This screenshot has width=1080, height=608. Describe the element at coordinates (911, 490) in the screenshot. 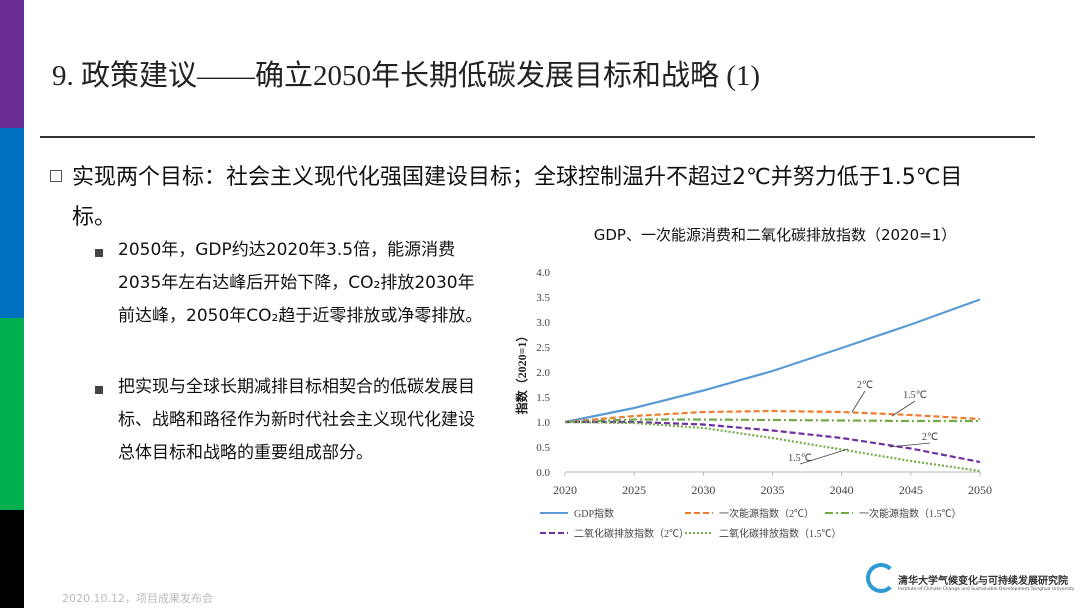

I see `x-tick-label: 2045` at that location.